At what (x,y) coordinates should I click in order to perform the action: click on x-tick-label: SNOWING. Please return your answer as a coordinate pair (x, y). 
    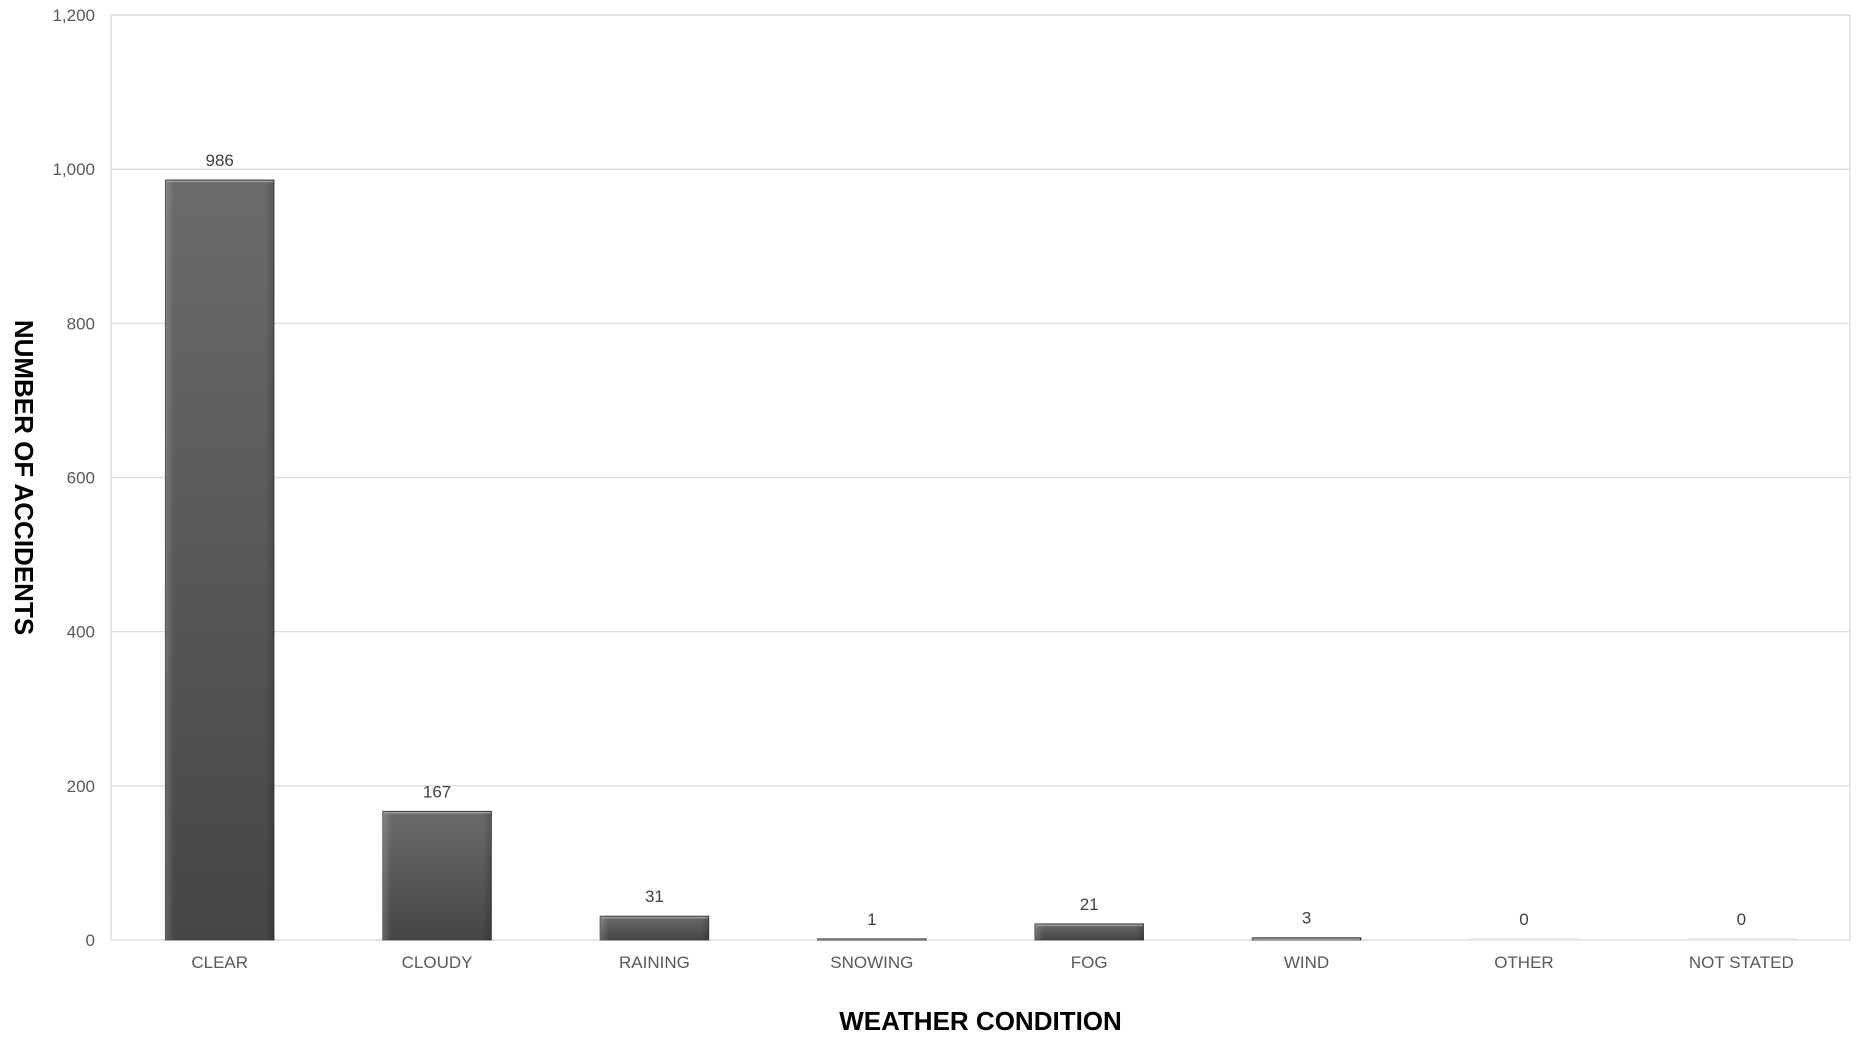
    Looking at the image, I should click on (871, 962).